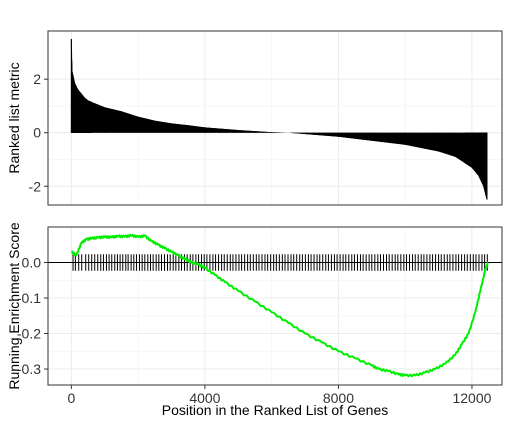  I want to click on running-es-x-ticks: 0 4000 8000 12000, so click(279, 395).